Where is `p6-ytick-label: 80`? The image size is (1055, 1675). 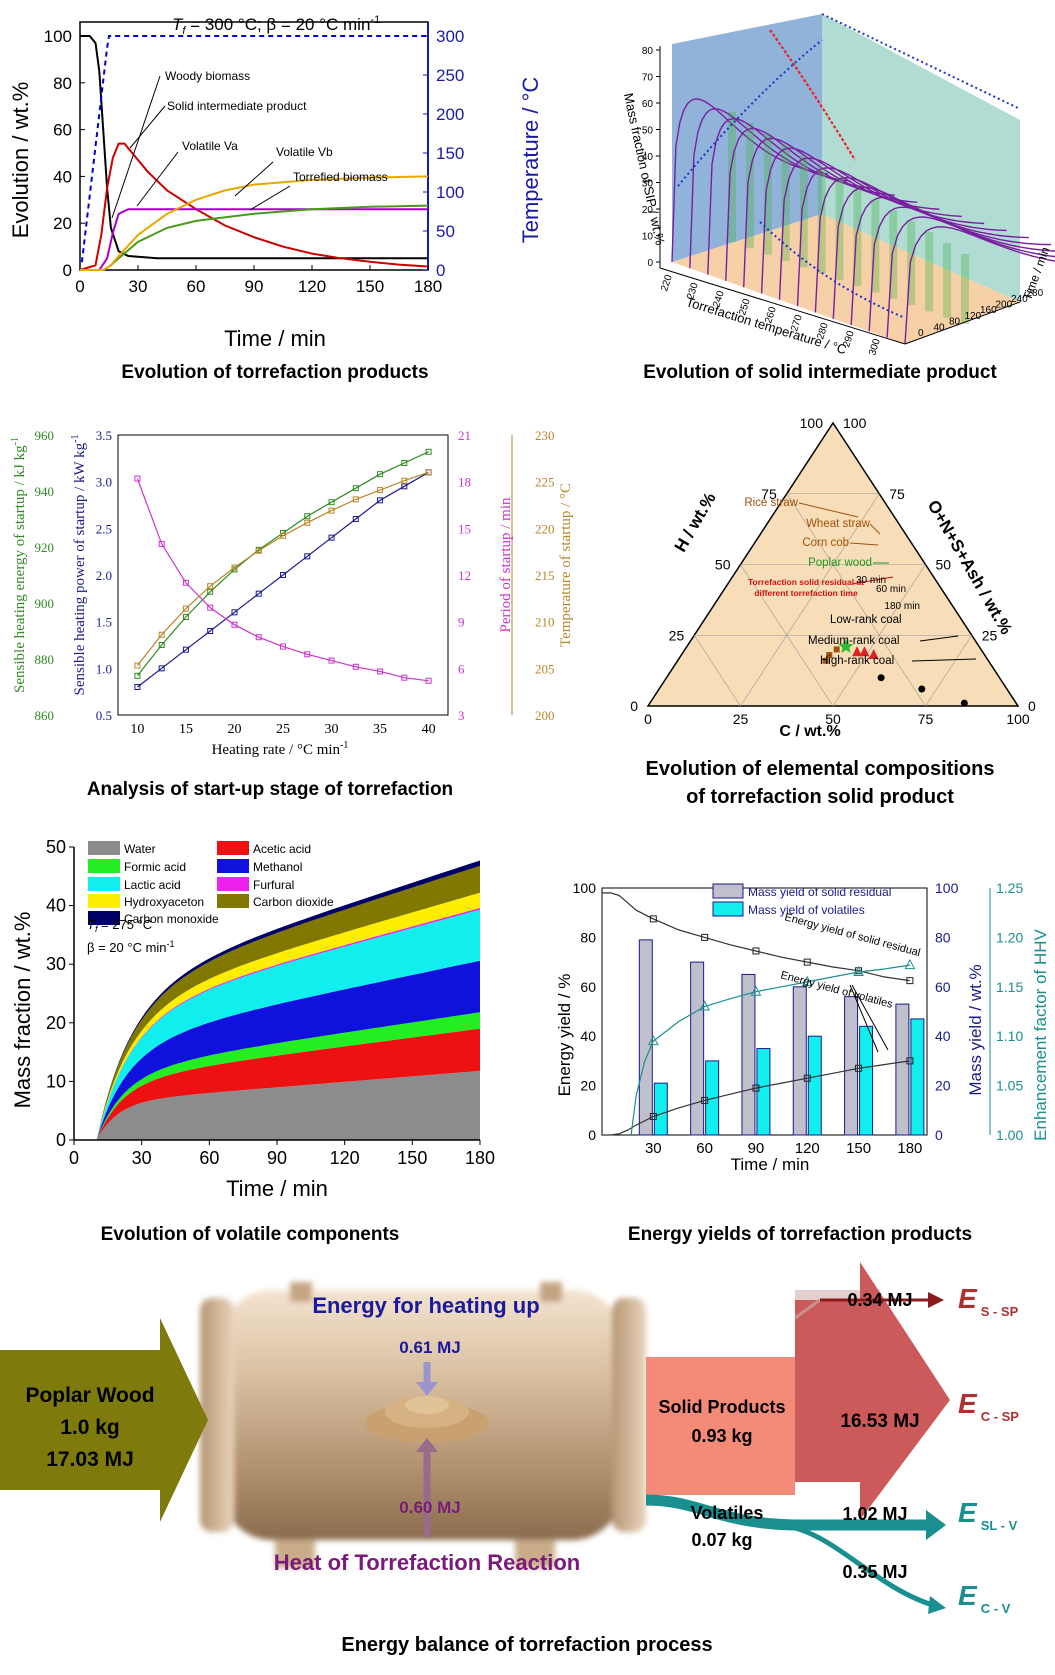 p6-ytick-label: 80 is located at coordinates (588, 937).